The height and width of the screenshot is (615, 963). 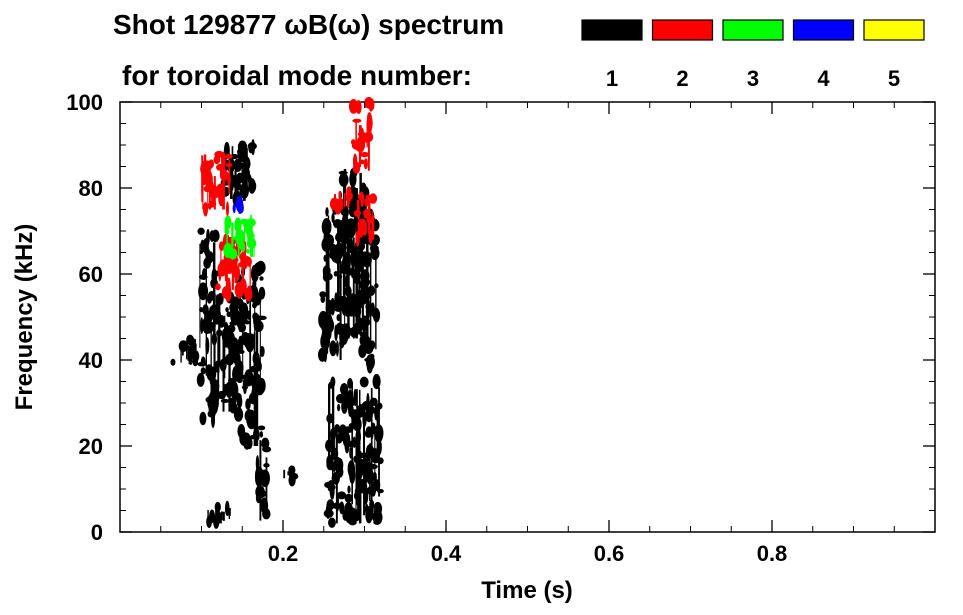 I want to click on y-tick-label: 20, so click(x=91, y=446).